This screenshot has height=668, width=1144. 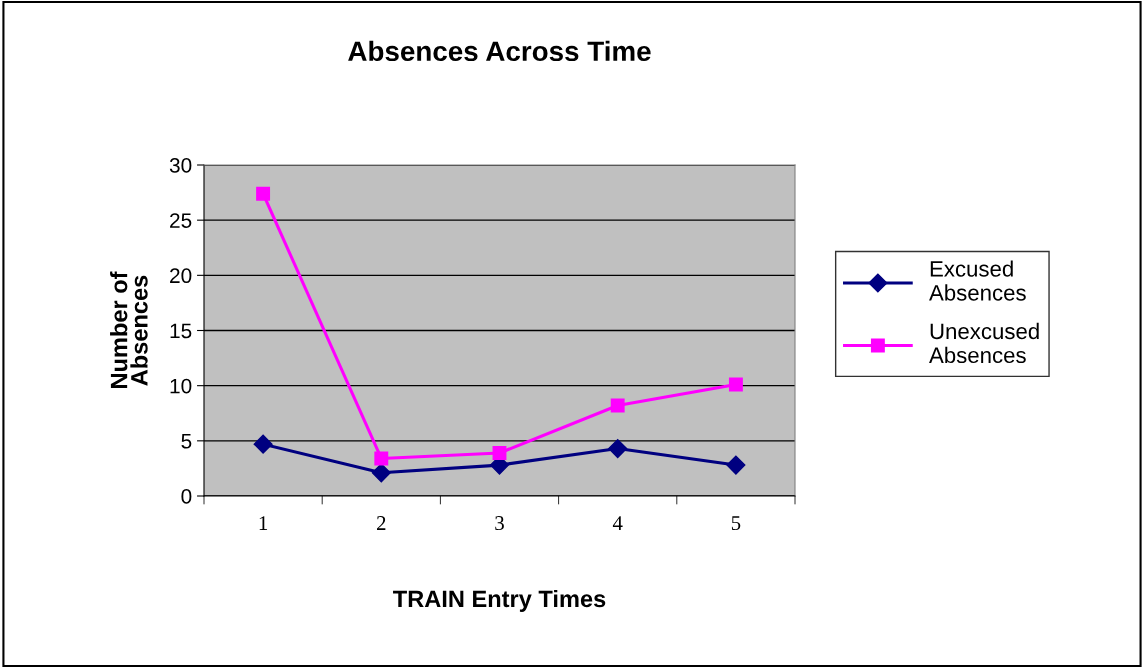 What do you see at coordinates (499, 600) in the screenshot?
I see `x-axis-title: TRAIN Entry Times` at bounding box center [499, 600].